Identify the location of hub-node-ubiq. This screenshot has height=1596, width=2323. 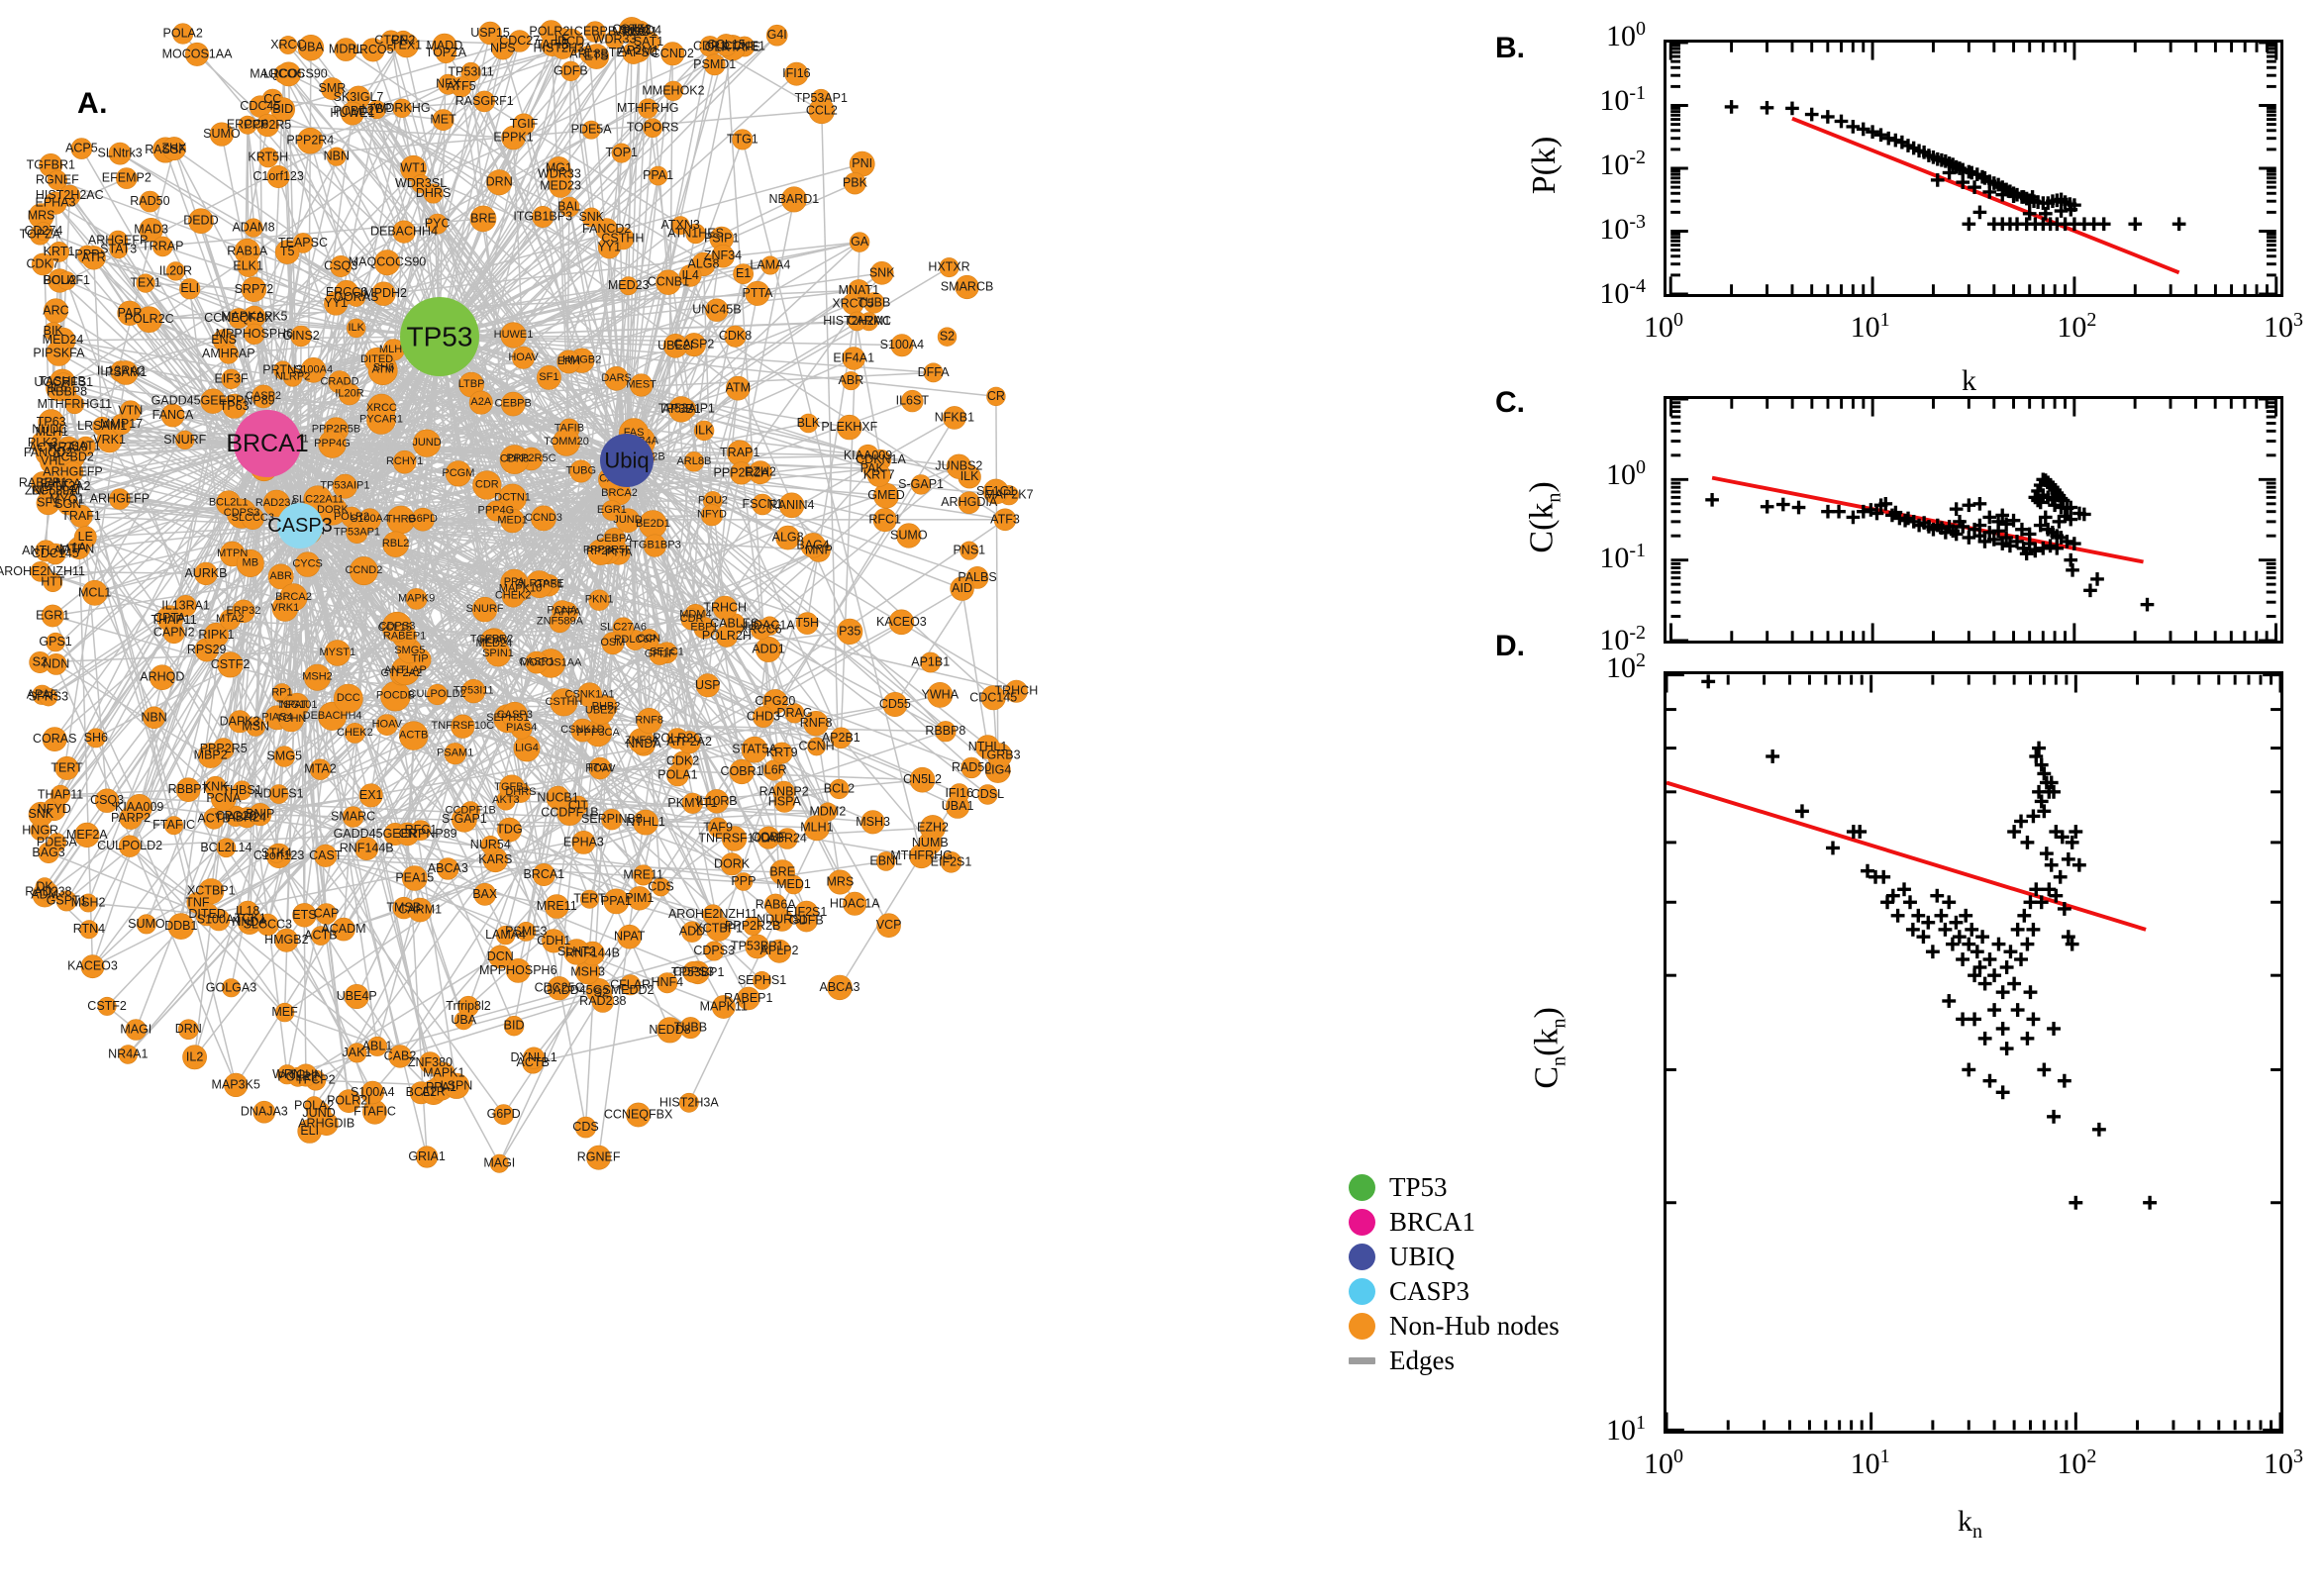
(627, 460).